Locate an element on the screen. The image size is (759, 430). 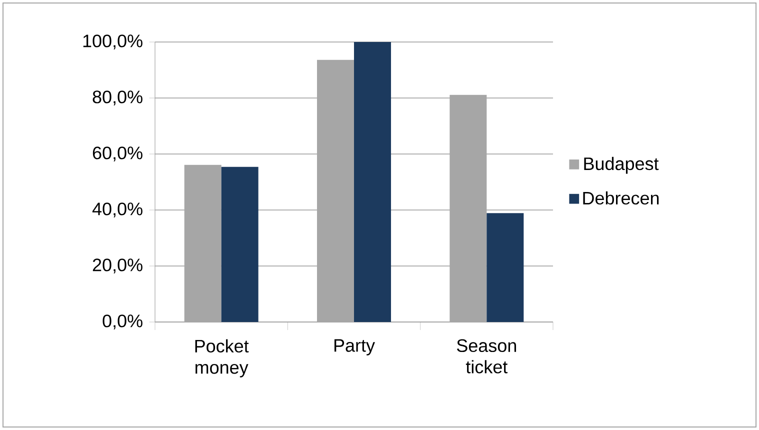
y-tick-label: 100,0% is located at coordinates (112, 42).